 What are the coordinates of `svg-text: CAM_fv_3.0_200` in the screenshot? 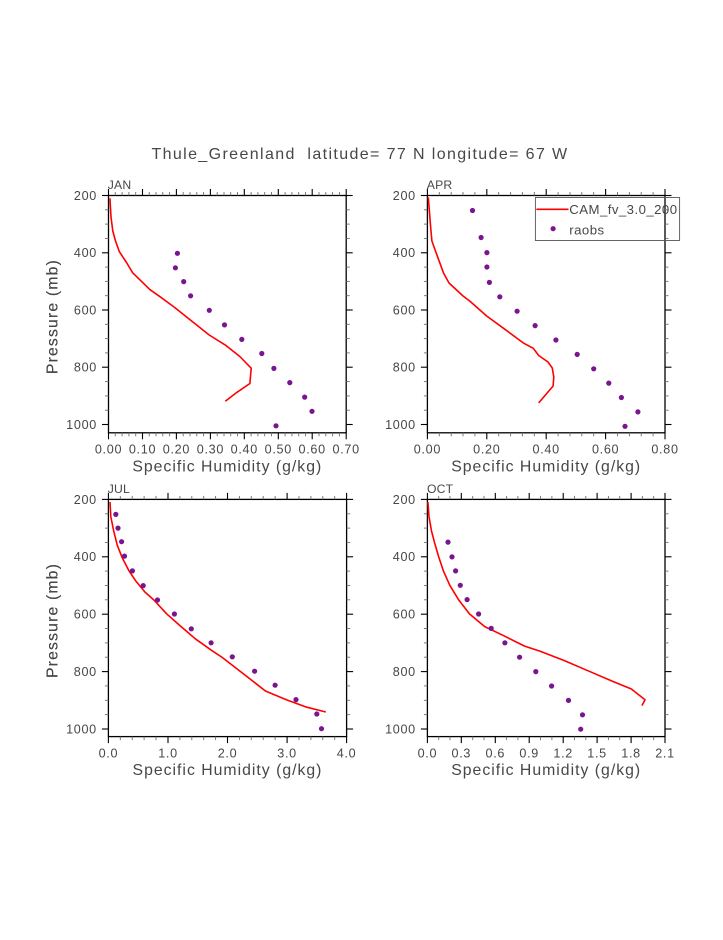 It's located at (623, 209).